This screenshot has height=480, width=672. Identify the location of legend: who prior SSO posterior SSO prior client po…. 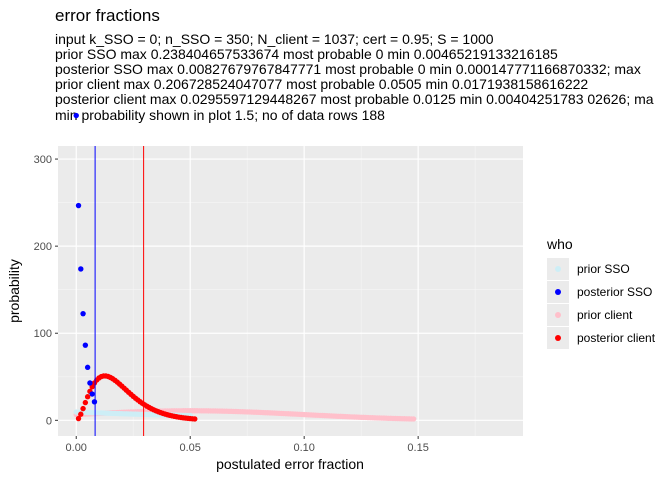
(601, 292).